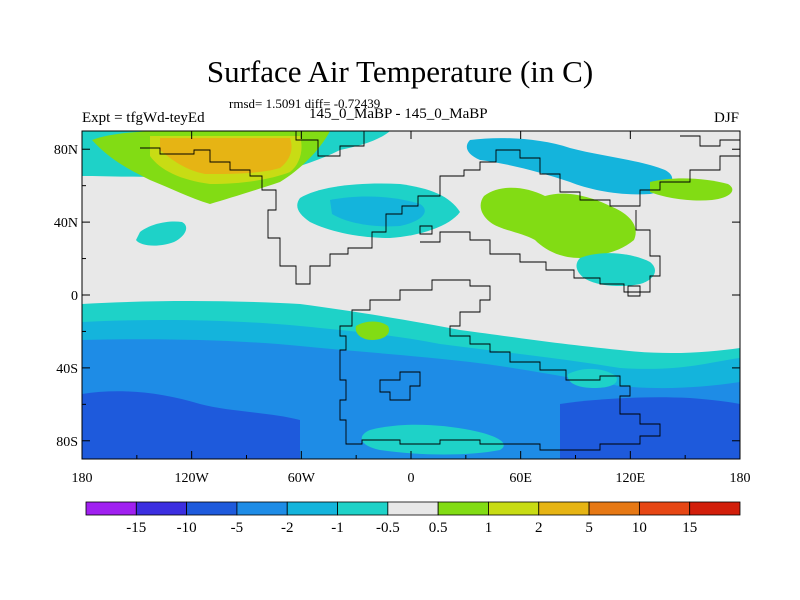  What do you see at coordinates (411, 478) in the screenshot?
I see `lon-tick-label: 0` at bounding box center [411, 478].